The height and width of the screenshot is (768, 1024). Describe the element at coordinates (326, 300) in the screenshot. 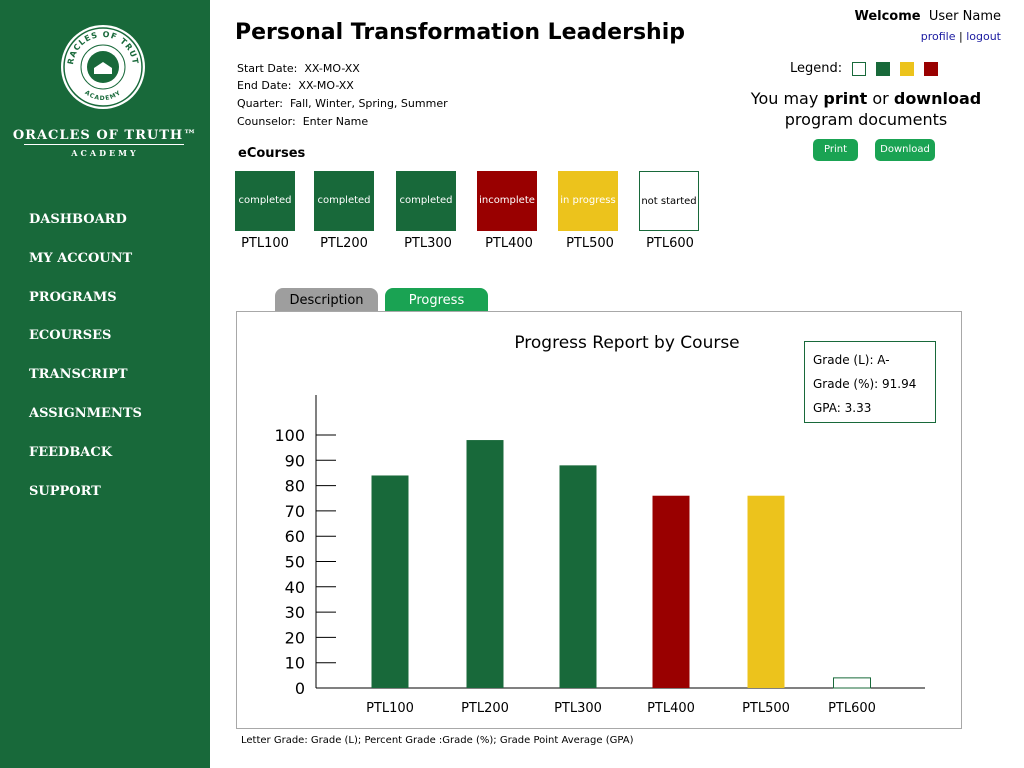

I see `tab-description: Description` at that location.